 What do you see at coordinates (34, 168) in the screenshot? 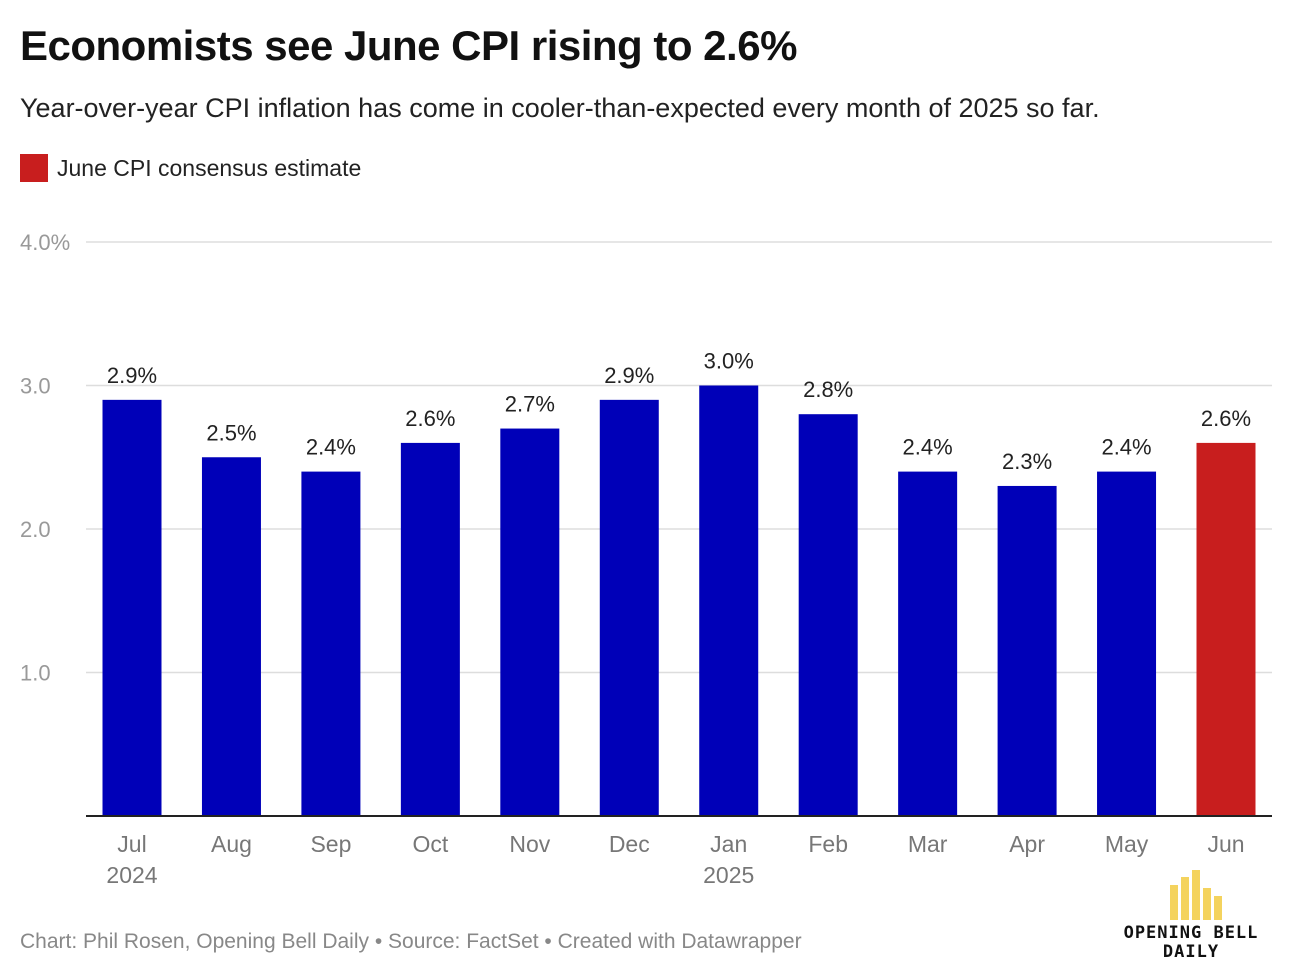
I see `legend-swatch` at bounding box center [34, 168].